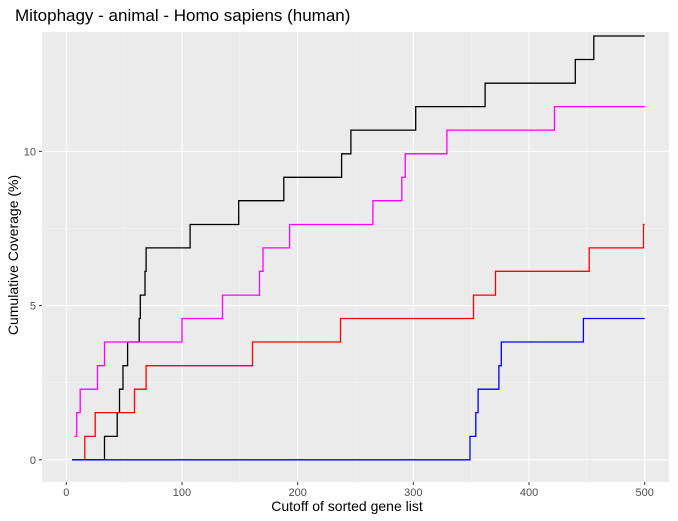  Describe the element at coordinates (13, 255) in the screenshot. I see `y-axis-title: Cumulative Coverage (%)` at that location.